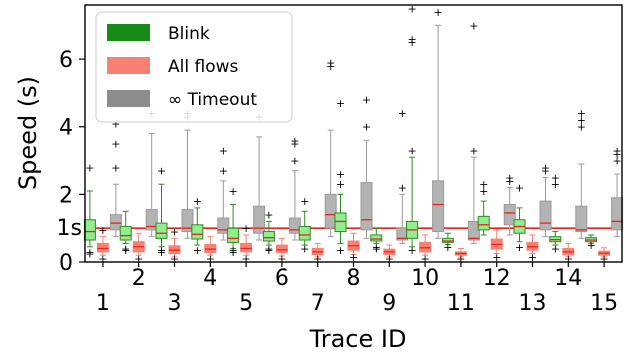 Image resolution: width=631 pixels, height=356 pixels. What do you see at coordinates (412, 129) in the screenshot?
I see `box-blink-trace-10: +++++` at bounding box center [412, 129].